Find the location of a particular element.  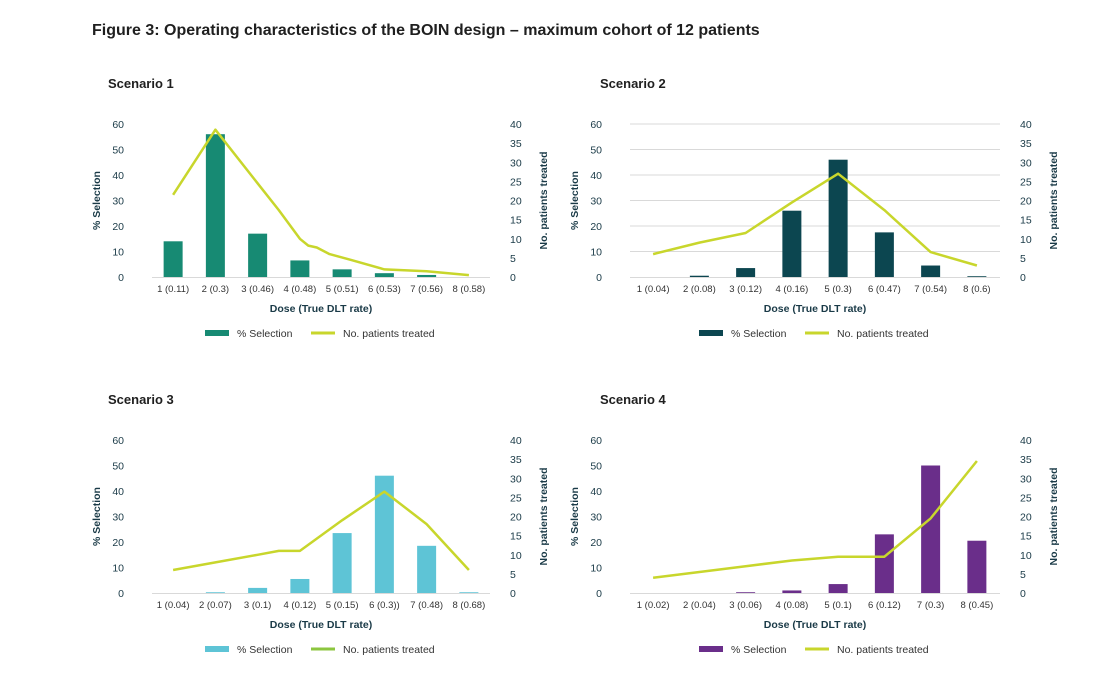

chart-title: Scenario 4 is located at coordinates (633, 399).